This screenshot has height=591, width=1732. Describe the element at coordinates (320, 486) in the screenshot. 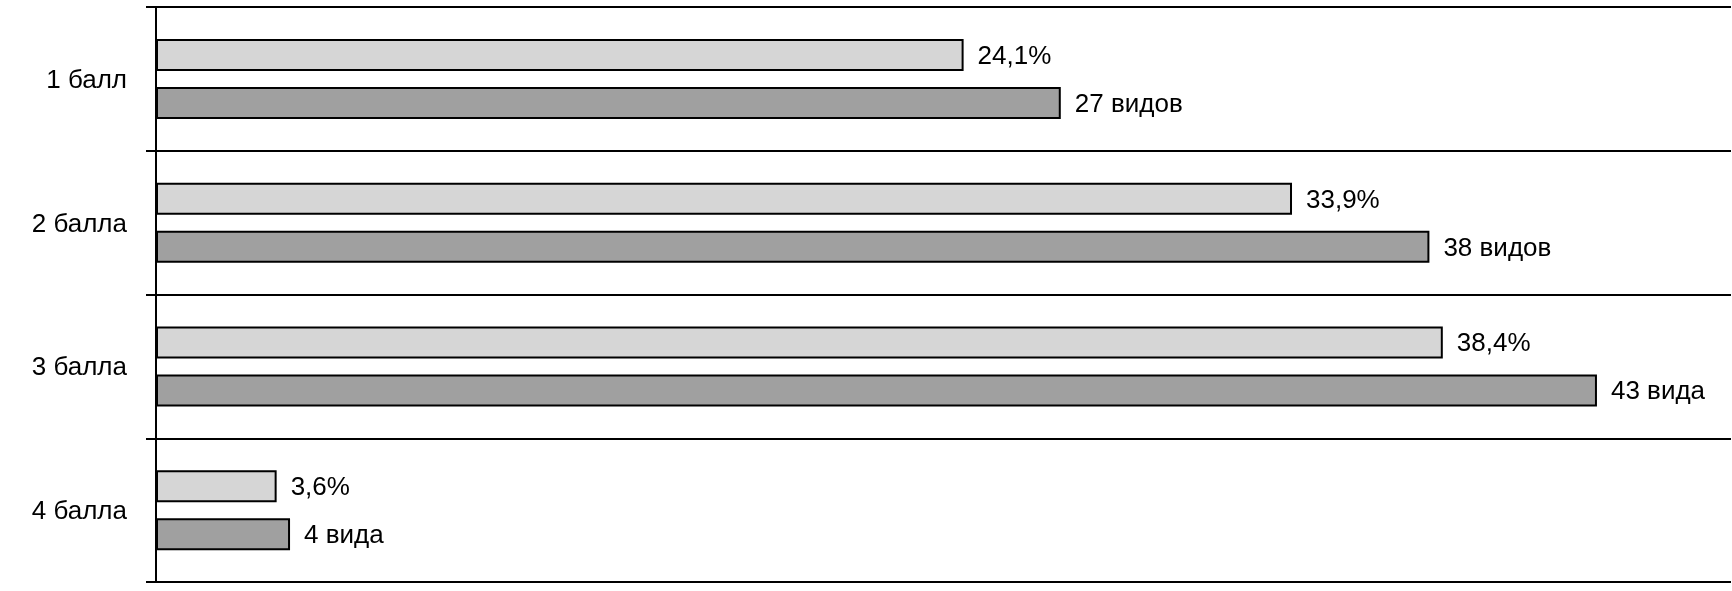

I see `data-label: 3,6%` at that location.